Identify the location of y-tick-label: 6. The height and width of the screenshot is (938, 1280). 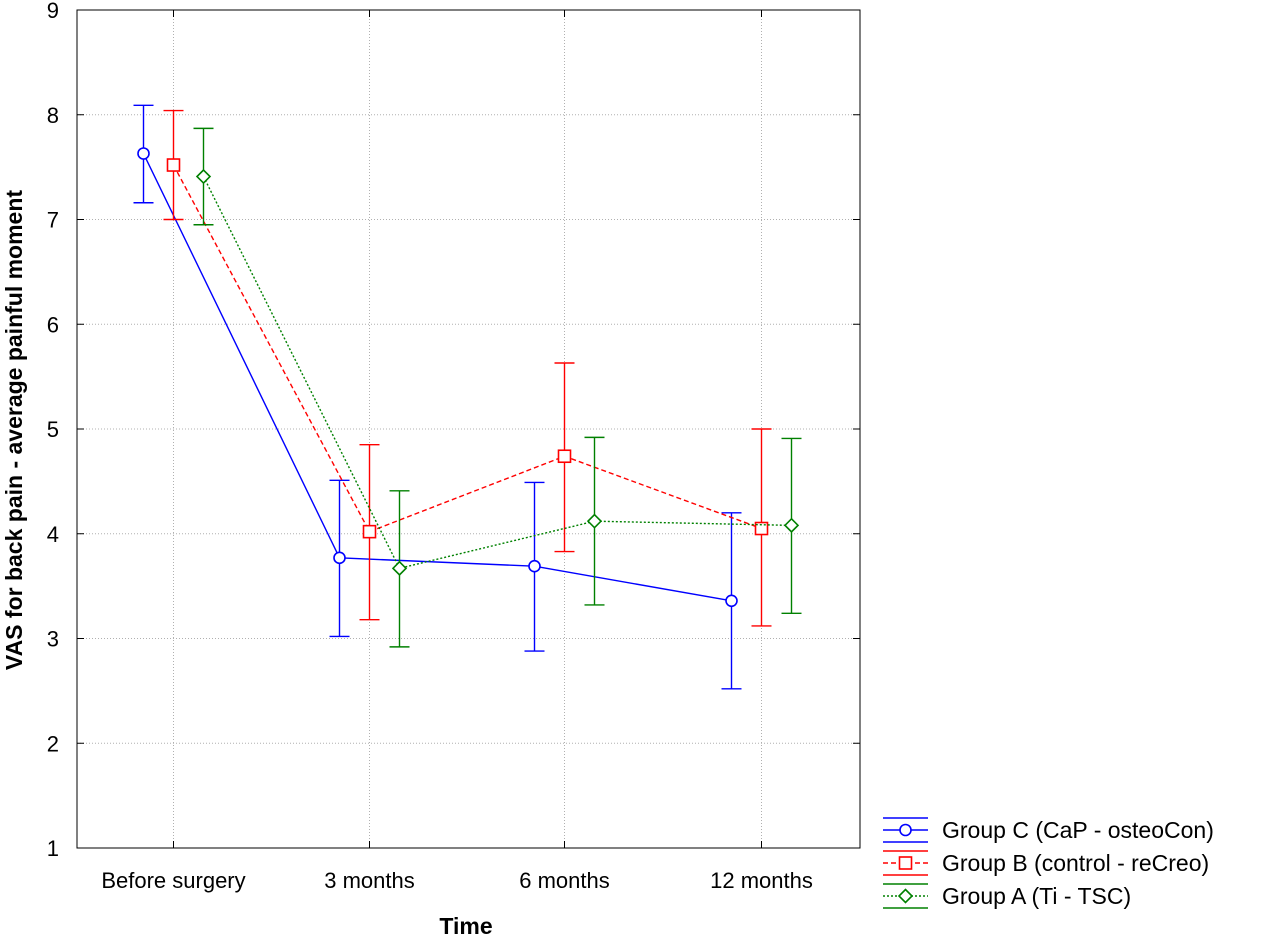
(53, 324).